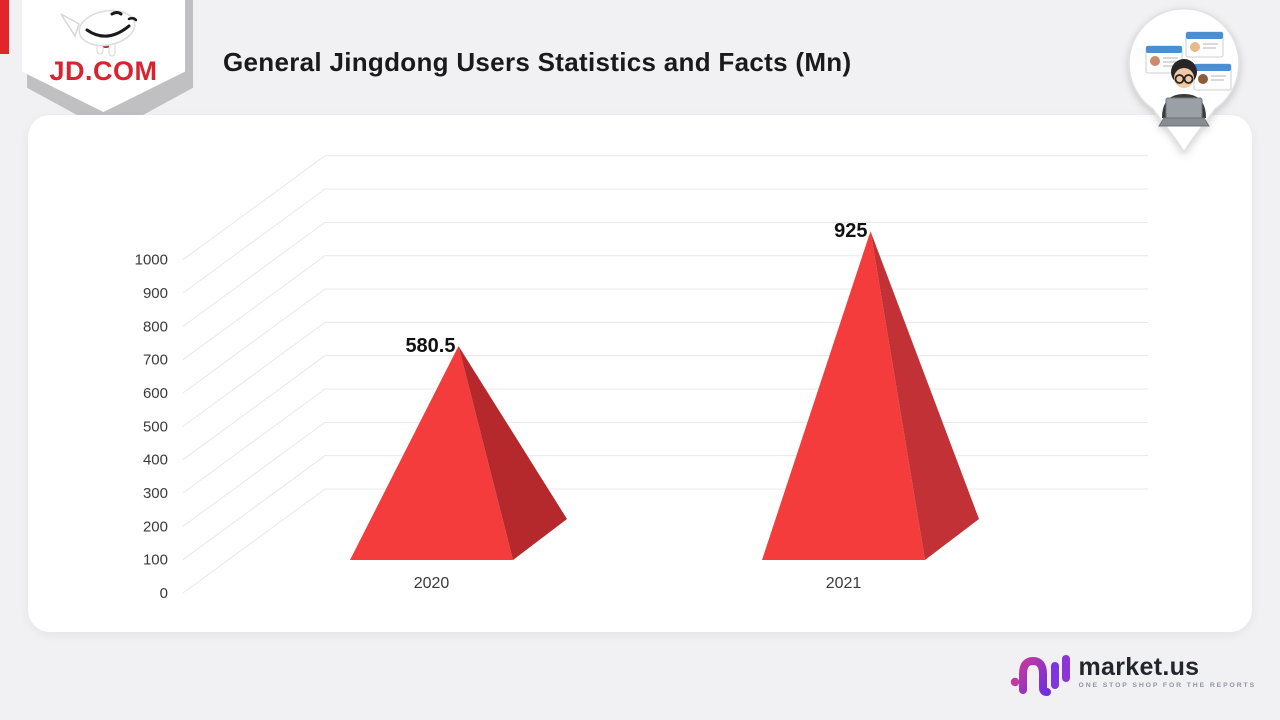 The width and height of the screenshot is (1280, 720). I want to click on y-axis-tick-label: 0, so click(164, 593).